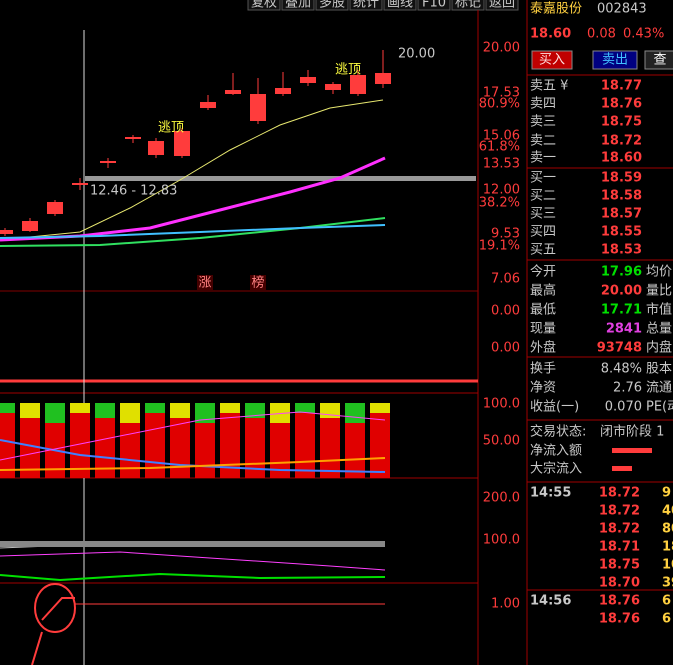 The image size is (673, 665). I want to click on toolbar-label: 多股, so click(332, 5).